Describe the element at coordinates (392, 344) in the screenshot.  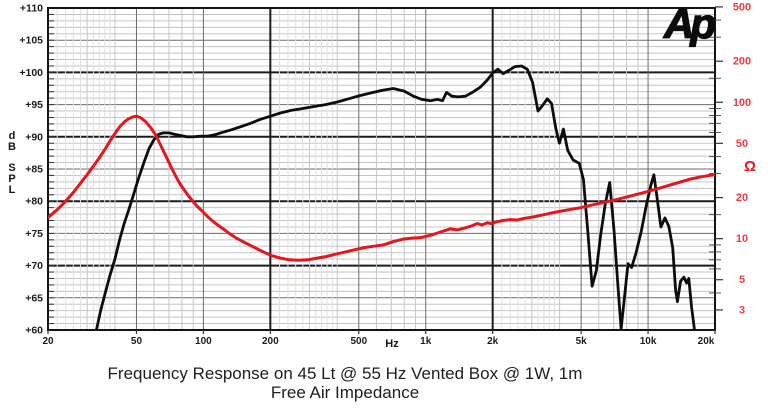
I see `x-axis-unit-label: Hz` at that location.